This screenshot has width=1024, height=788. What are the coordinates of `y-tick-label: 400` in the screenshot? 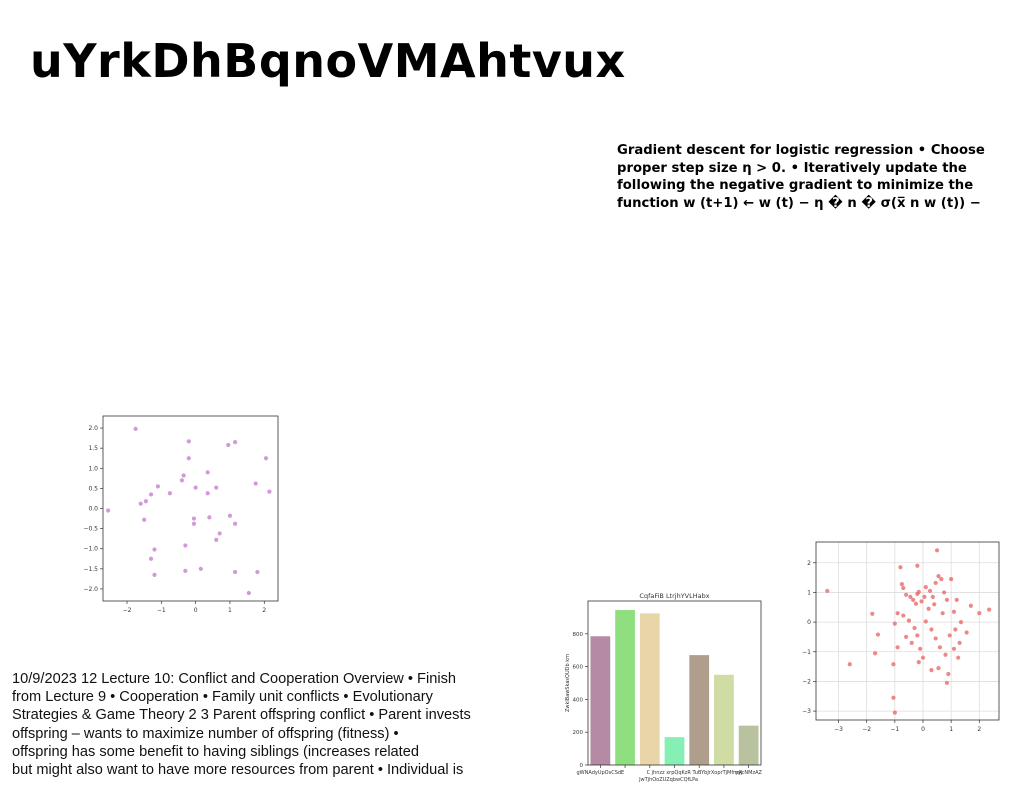 It's located at (578, 700).